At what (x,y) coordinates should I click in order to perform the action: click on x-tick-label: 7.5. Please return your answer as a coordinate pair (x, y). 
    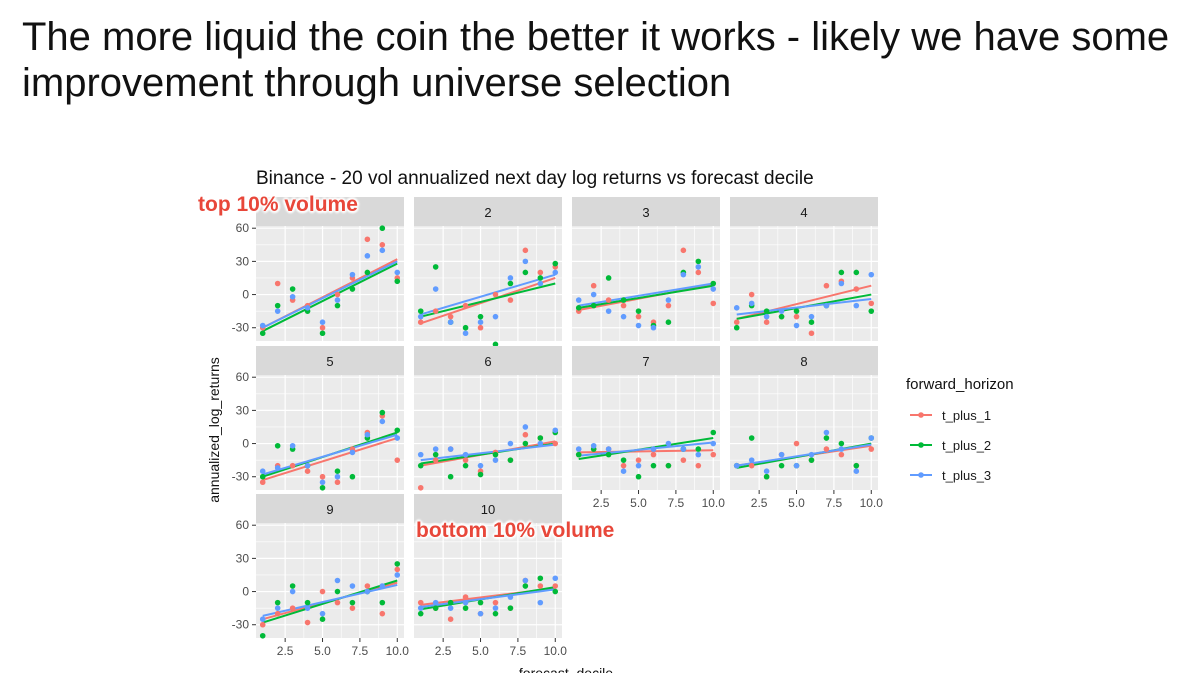
    Looking at the image, I should click on (676, 503).